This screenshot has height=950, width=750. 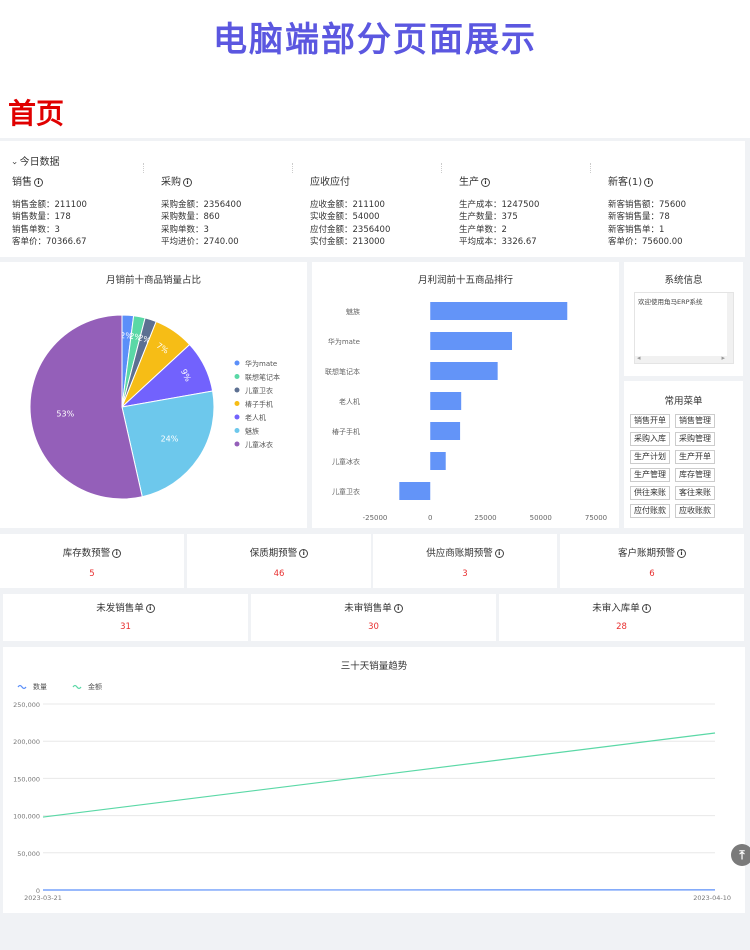 I want to click on menu-button: 应收账款, so click(x=695, y=511).